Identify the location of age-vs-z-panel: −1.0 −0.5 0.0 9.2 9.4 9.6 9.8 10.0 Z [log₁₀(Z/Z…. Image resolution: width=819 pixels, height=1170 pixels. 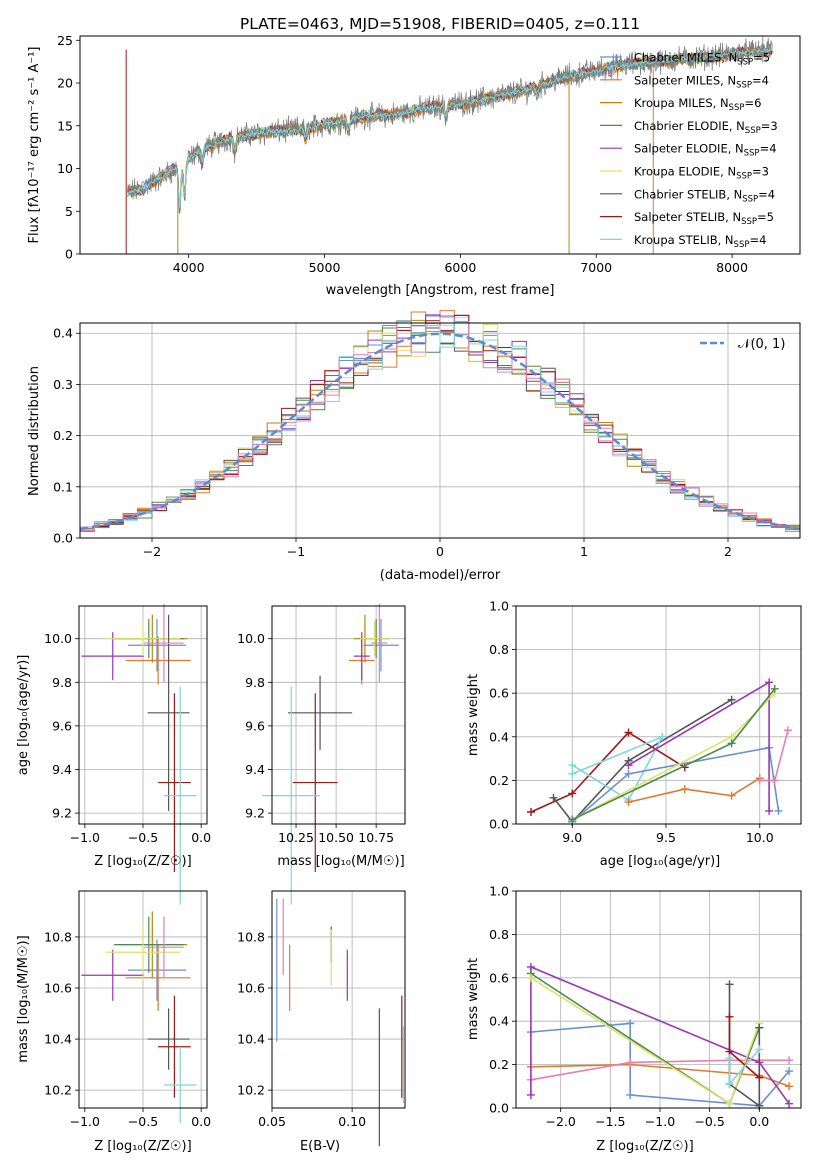
(113, 754).